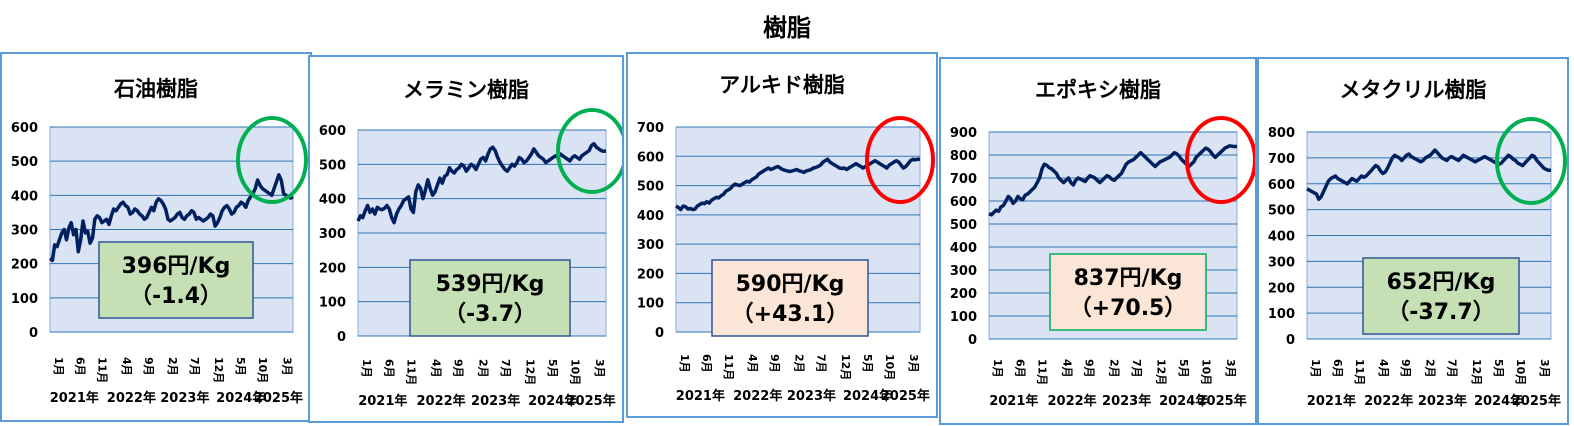 The height and width of the screenshot is (426, 1574). Describe the element at coordinates (1413, 90) in the screenshot. I see `chart-title: メタクリル樹脂` at that location.